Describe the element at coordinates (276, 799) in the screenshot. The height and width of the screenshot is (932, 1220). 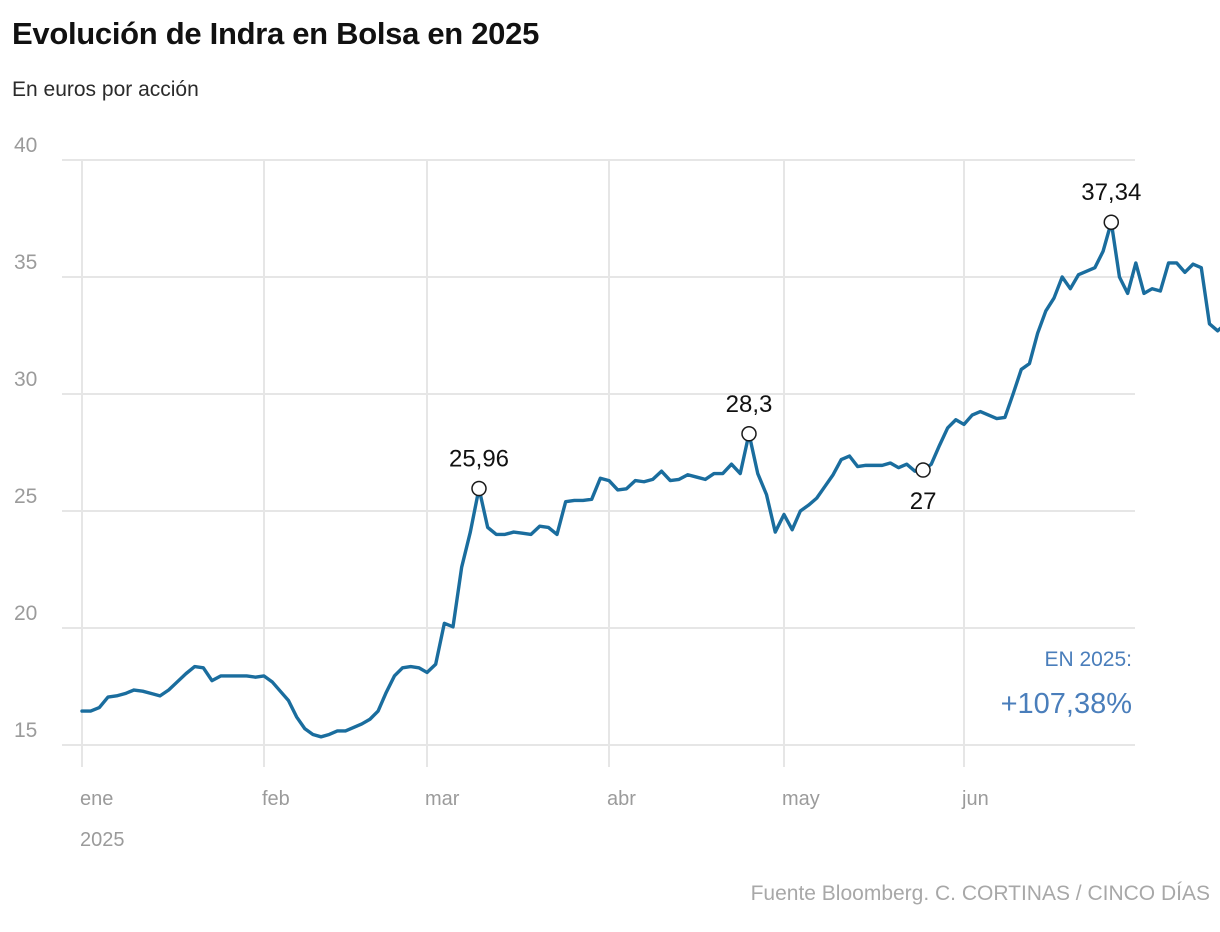
I see `x-axis-tick-label: feb` at that location.